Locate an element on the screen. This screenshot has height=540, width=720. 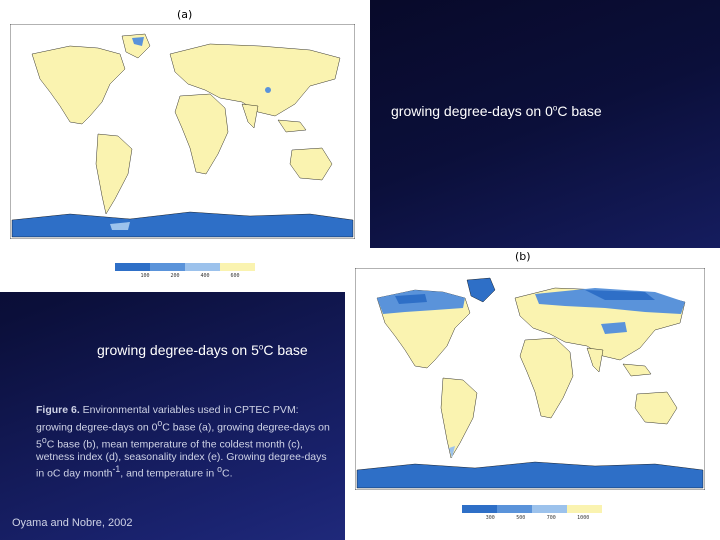
caption-a-suffix: C base is located at coordinates (579, 111).